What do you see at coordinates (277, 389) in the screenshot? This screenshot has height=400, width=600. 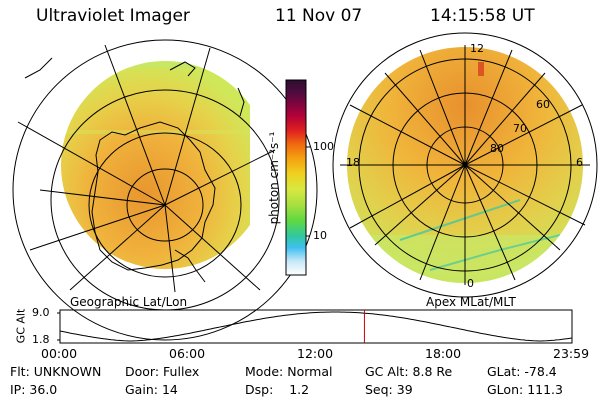 I see `info-dsp: Dsp: 1.2` at bounding box center [277, 389].